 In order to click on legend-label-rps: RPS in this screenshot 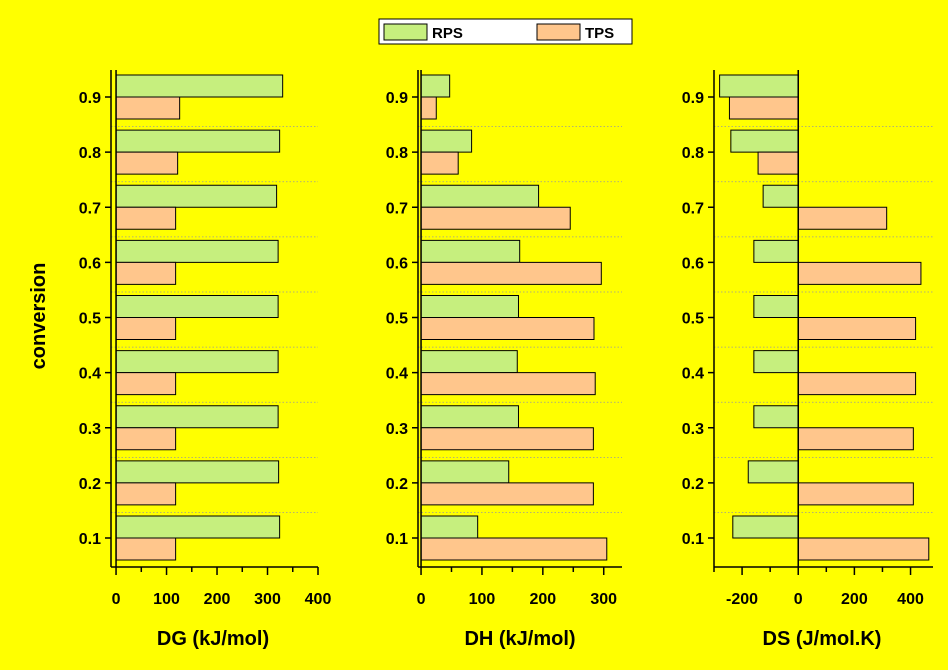, I will do `click(447, 33)`.